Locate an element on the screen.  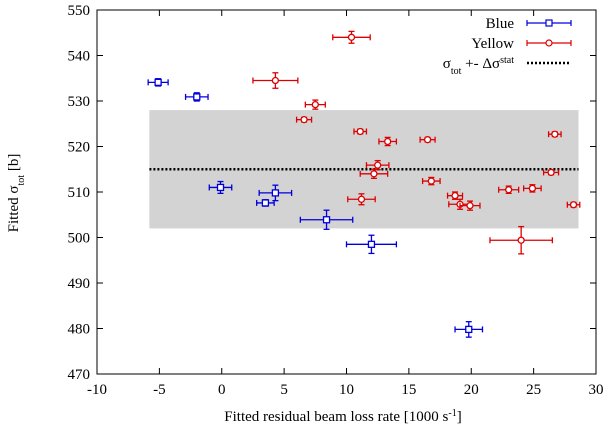
x-tick-label: 20 is located at coordinates (471, 390).